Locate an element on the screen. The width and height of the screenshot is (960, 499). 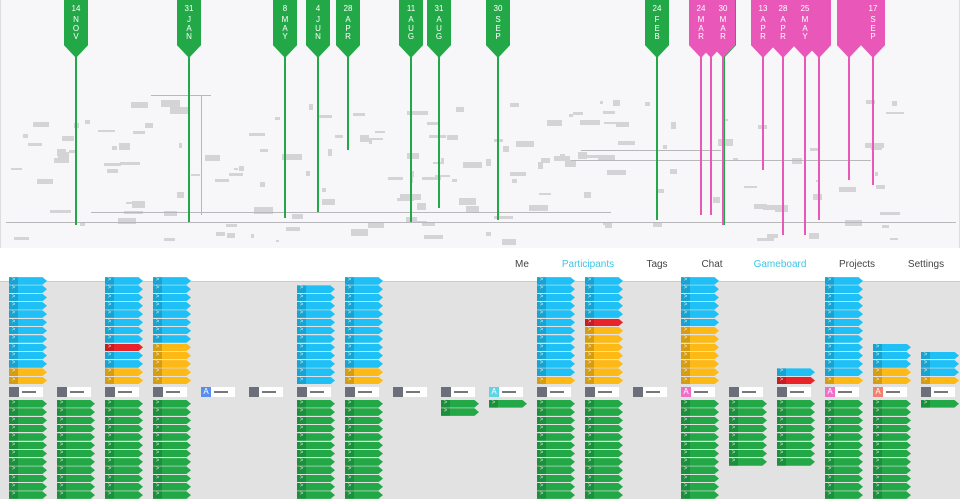
nav-tags: Tags is located at coordinates (657, 264).